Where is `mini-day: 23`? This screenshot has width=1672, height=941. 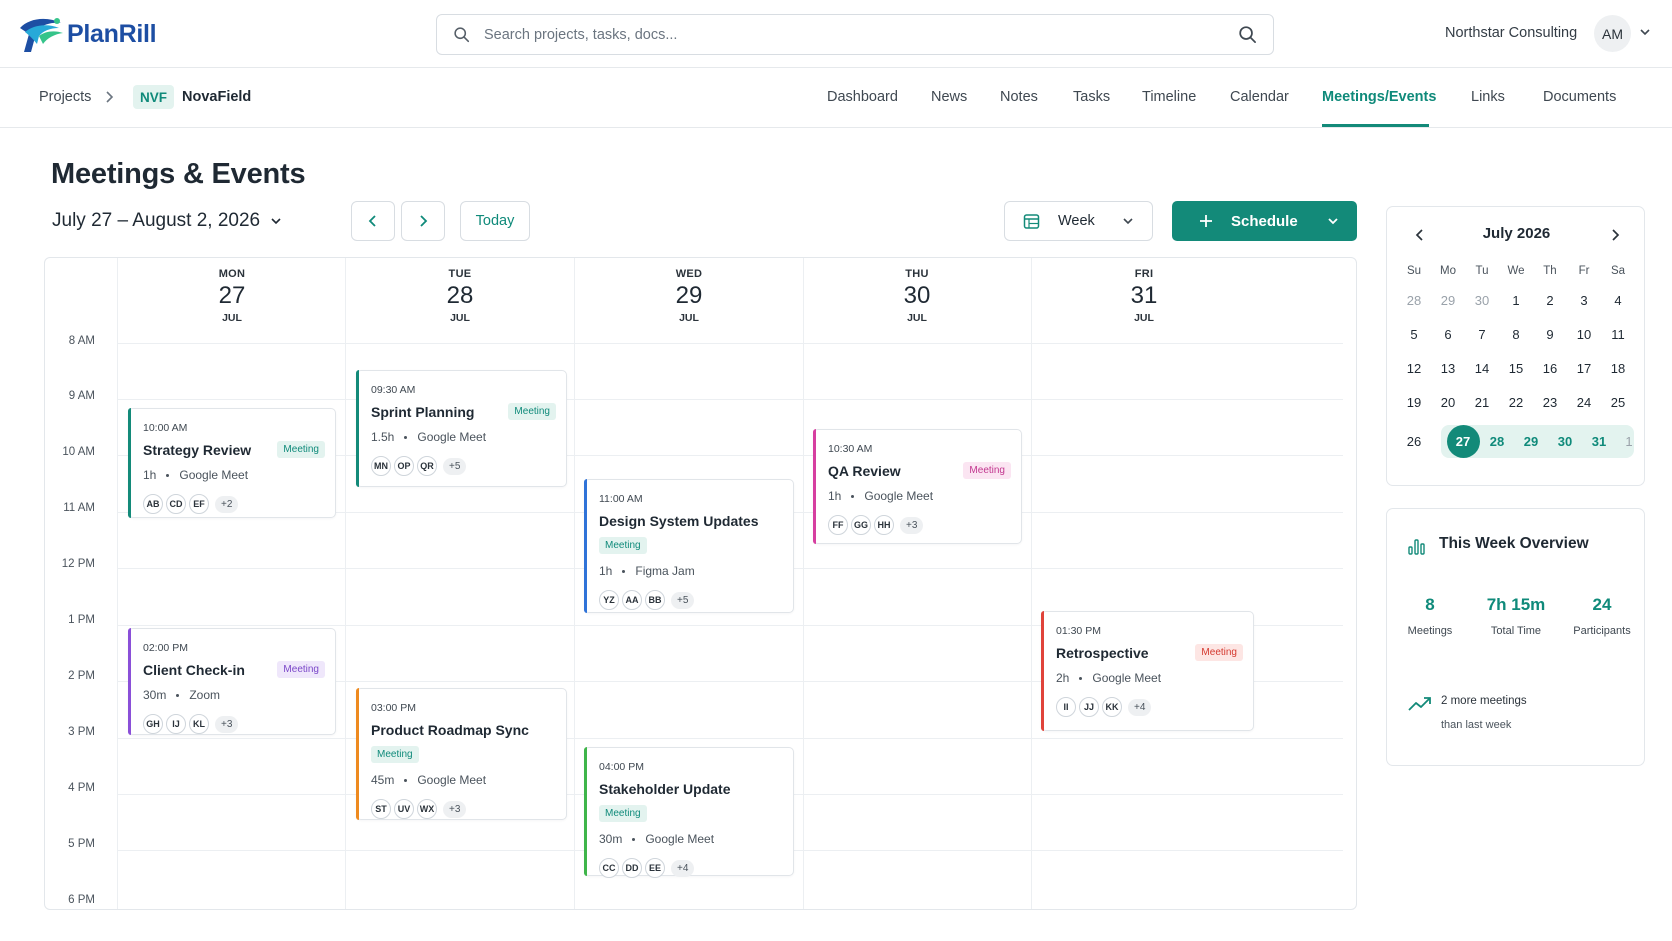
mini-day: 23 is located at coordinates (1550, 402).